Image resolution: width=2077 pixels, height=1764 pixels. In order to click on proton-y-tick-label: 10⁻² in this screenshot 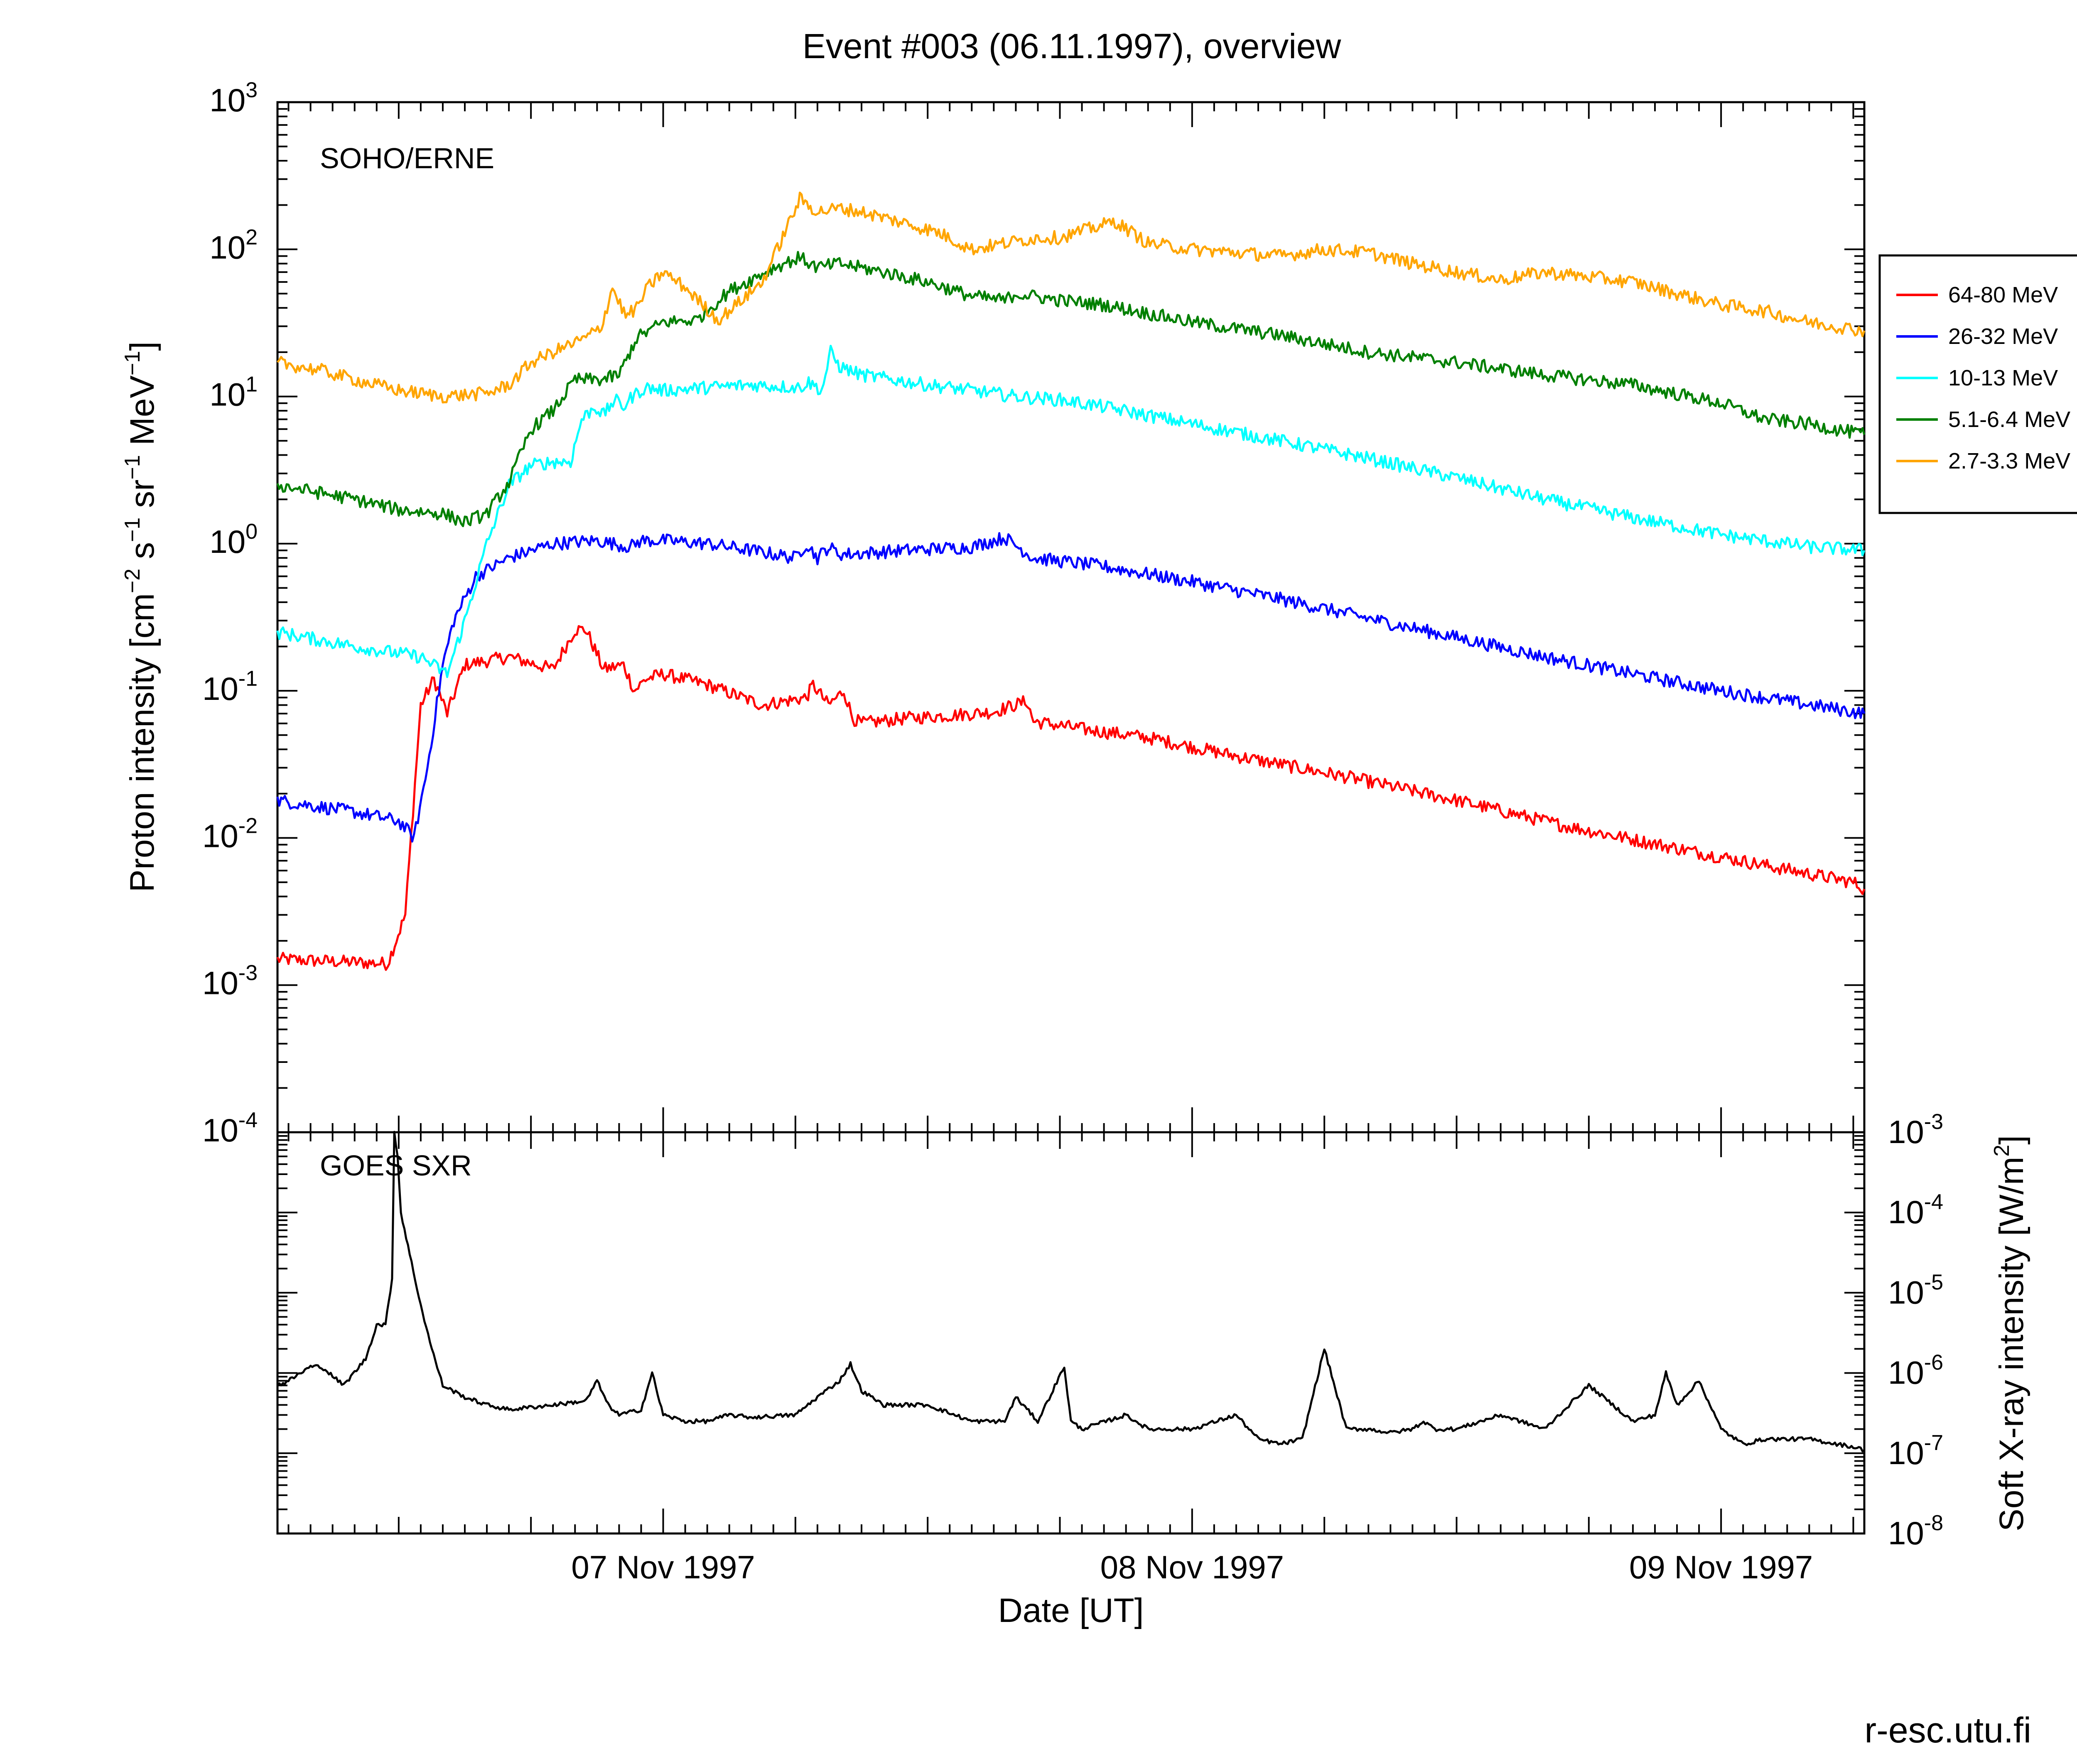, I will do `click(230, 834)`.